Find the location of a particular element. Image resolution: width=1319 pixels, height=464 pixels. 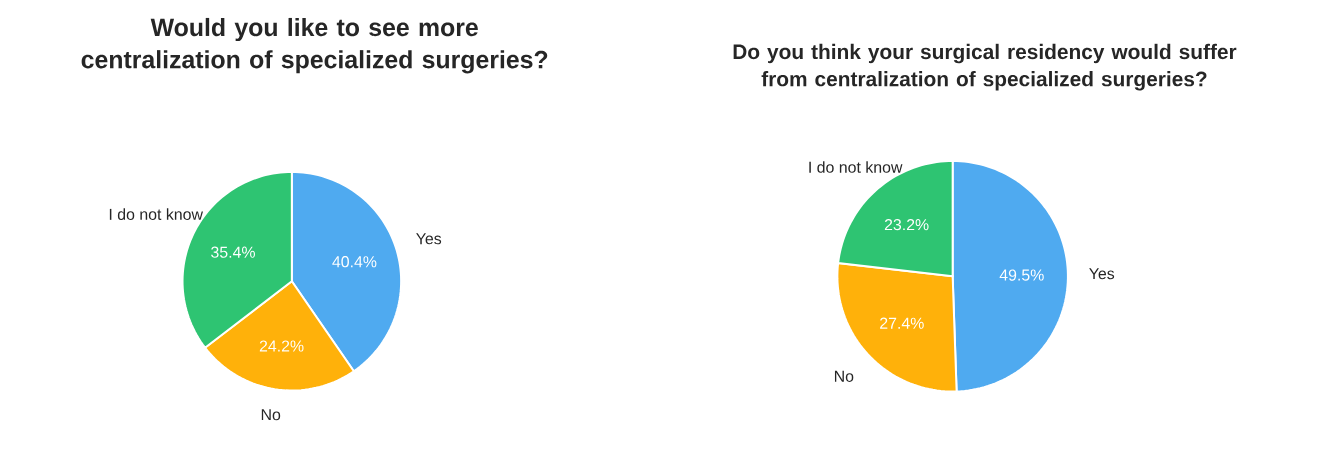

data-label: 49.5% is located at coordinates (1021, 275).